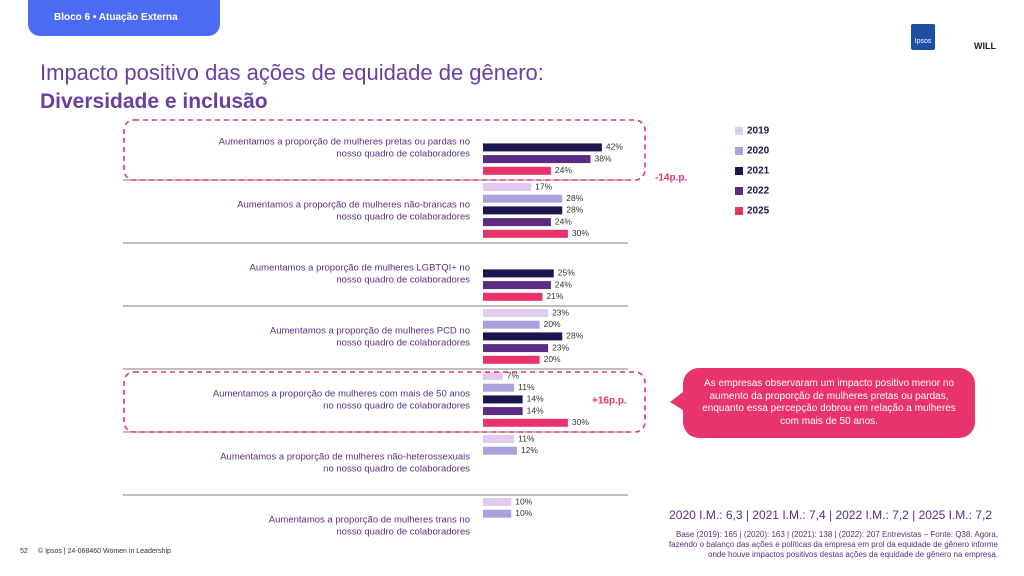 The width and height of the screenshot is (1024, 576). Describe the element at coordinates (614, 147) in the screenshot. I see `value-label: 42%` at that location.